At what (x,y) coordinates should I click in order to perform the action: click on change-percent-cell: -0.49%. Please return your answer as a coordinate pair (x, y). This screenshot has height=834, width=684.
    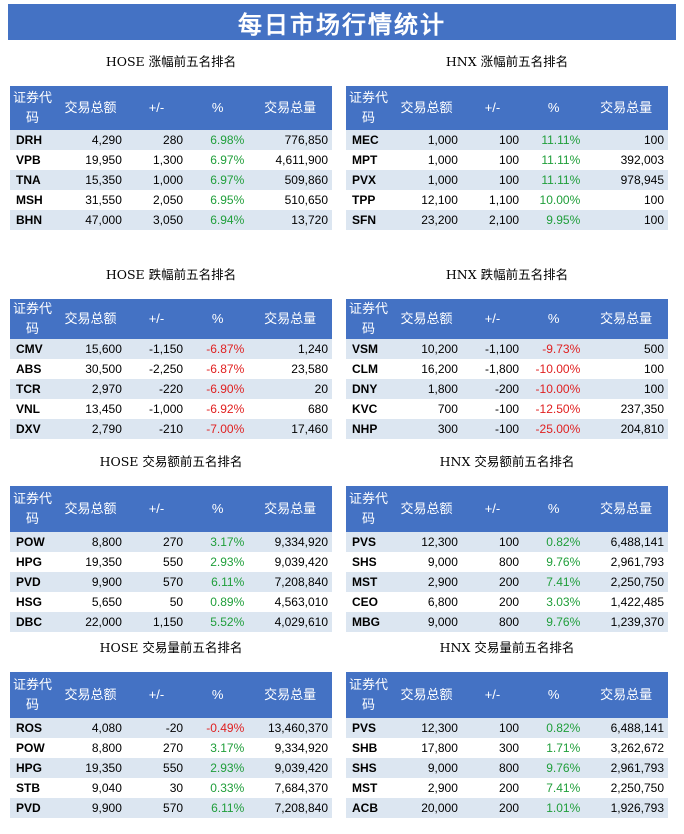
    Looking at the image, I should click on (225, 728).